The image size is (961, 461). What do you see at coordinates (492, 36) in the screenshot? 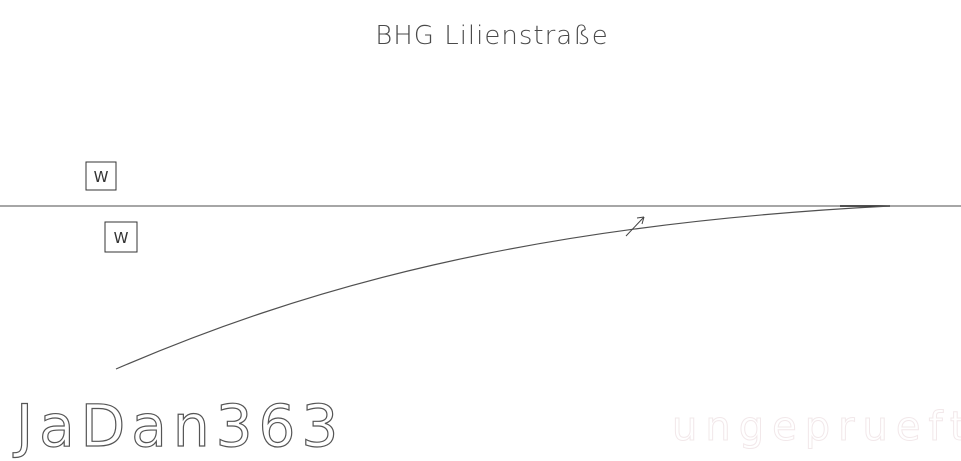
I see `station-title: BHG Lilienstraße` at bounding box center [492, 36].